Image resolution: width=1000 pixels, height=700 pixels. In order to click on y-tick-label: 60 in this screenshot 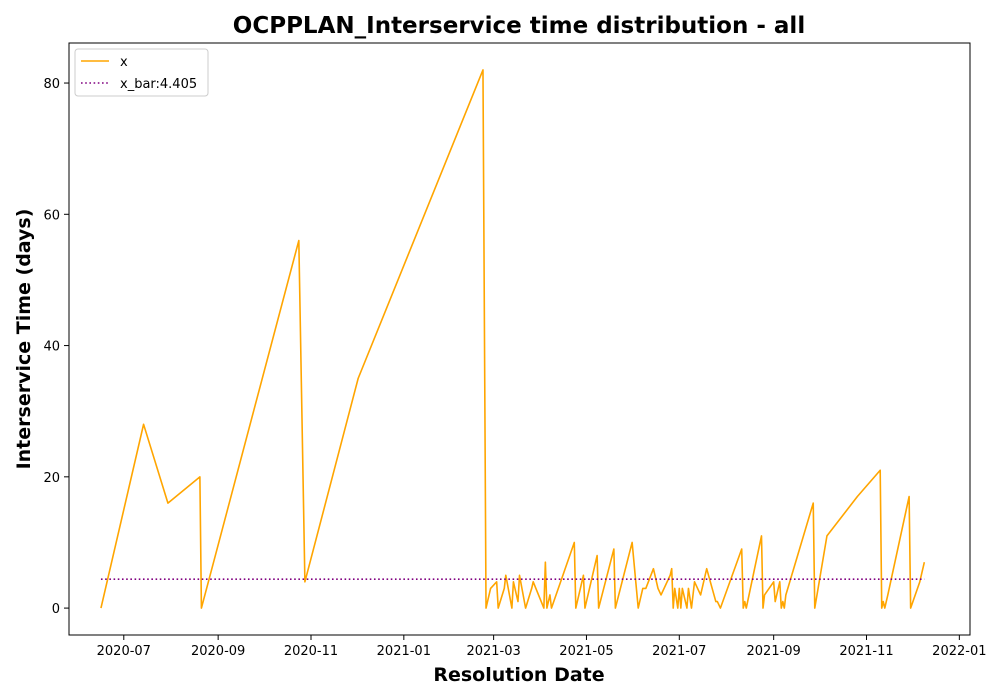, I will do `click(51, 215)`.